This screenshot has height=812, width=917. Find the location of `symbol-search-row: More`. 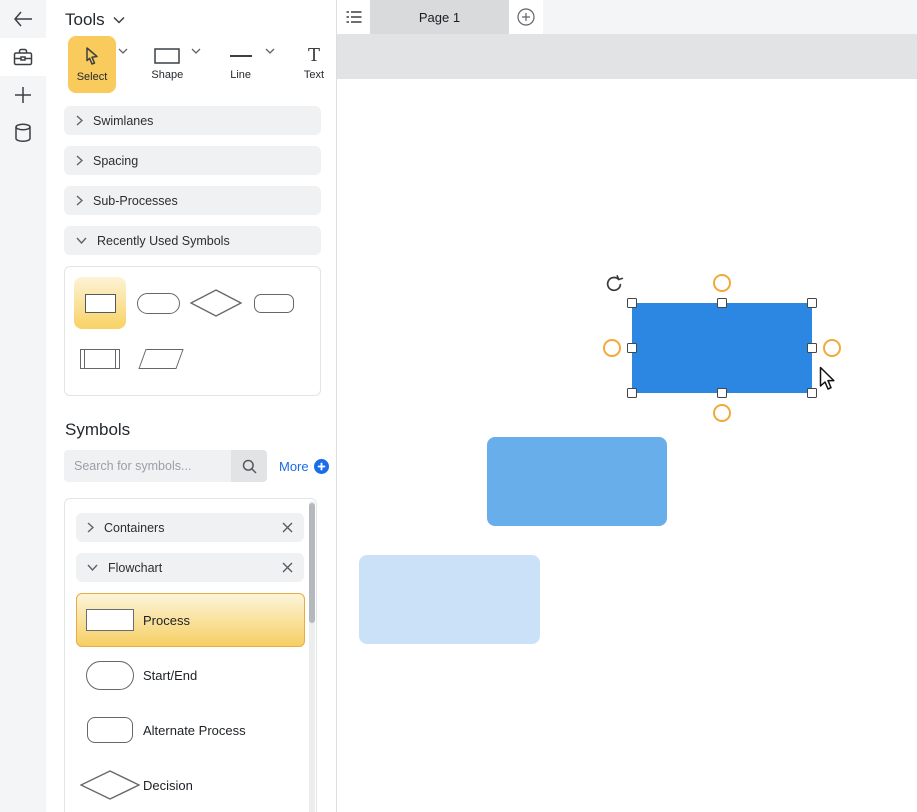

symbol-search-row: More is located at coordinates (191, 461).